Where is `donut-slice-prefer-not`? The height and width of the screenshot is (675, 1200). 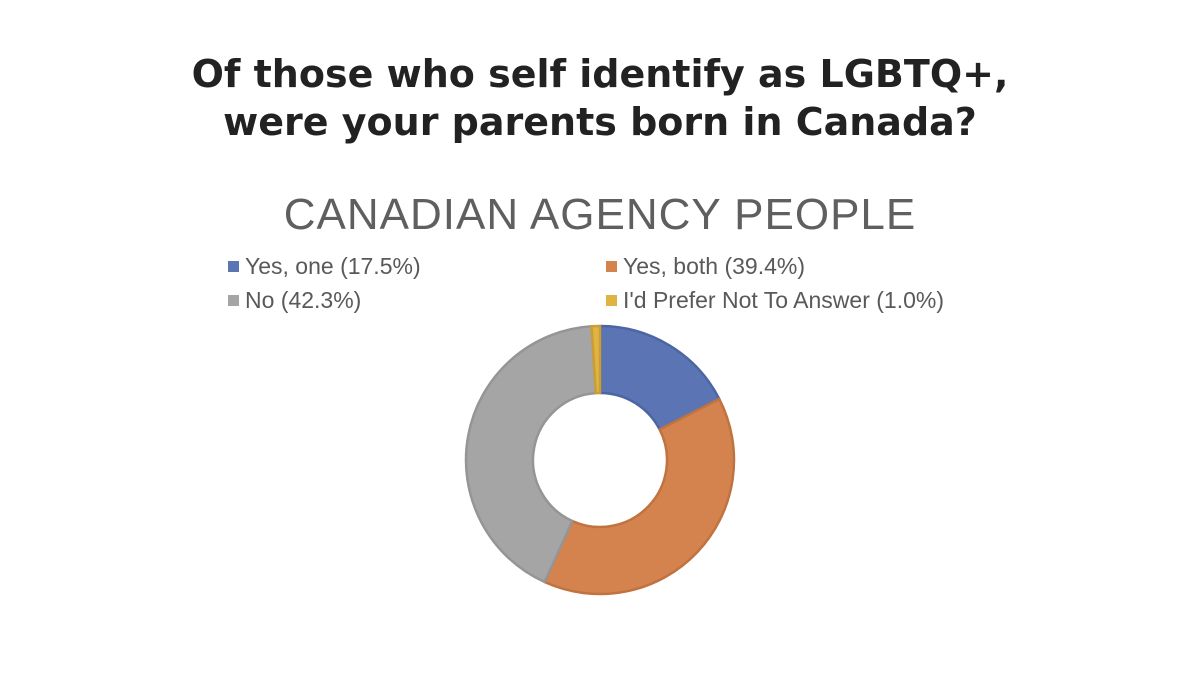
donut-slice-prefer-not is located at coordinates (596, 359).